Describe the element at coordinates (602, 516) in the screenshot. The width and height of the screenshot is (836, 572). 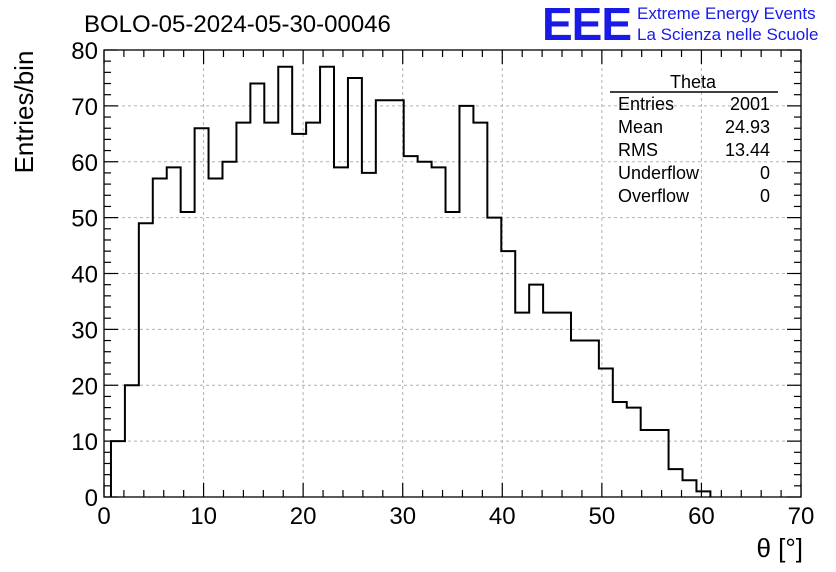
I see `x-tick-label: 50` at that location.